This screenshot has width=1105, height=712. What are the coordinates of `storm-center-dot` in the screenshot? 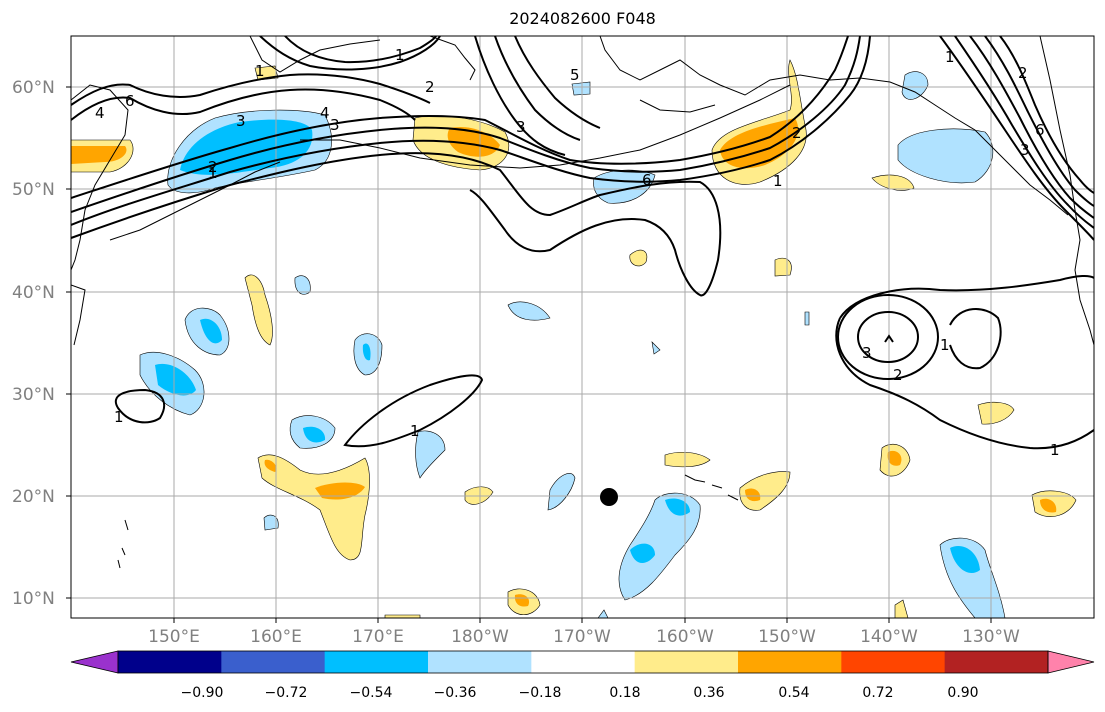 It's located at (609, 497).